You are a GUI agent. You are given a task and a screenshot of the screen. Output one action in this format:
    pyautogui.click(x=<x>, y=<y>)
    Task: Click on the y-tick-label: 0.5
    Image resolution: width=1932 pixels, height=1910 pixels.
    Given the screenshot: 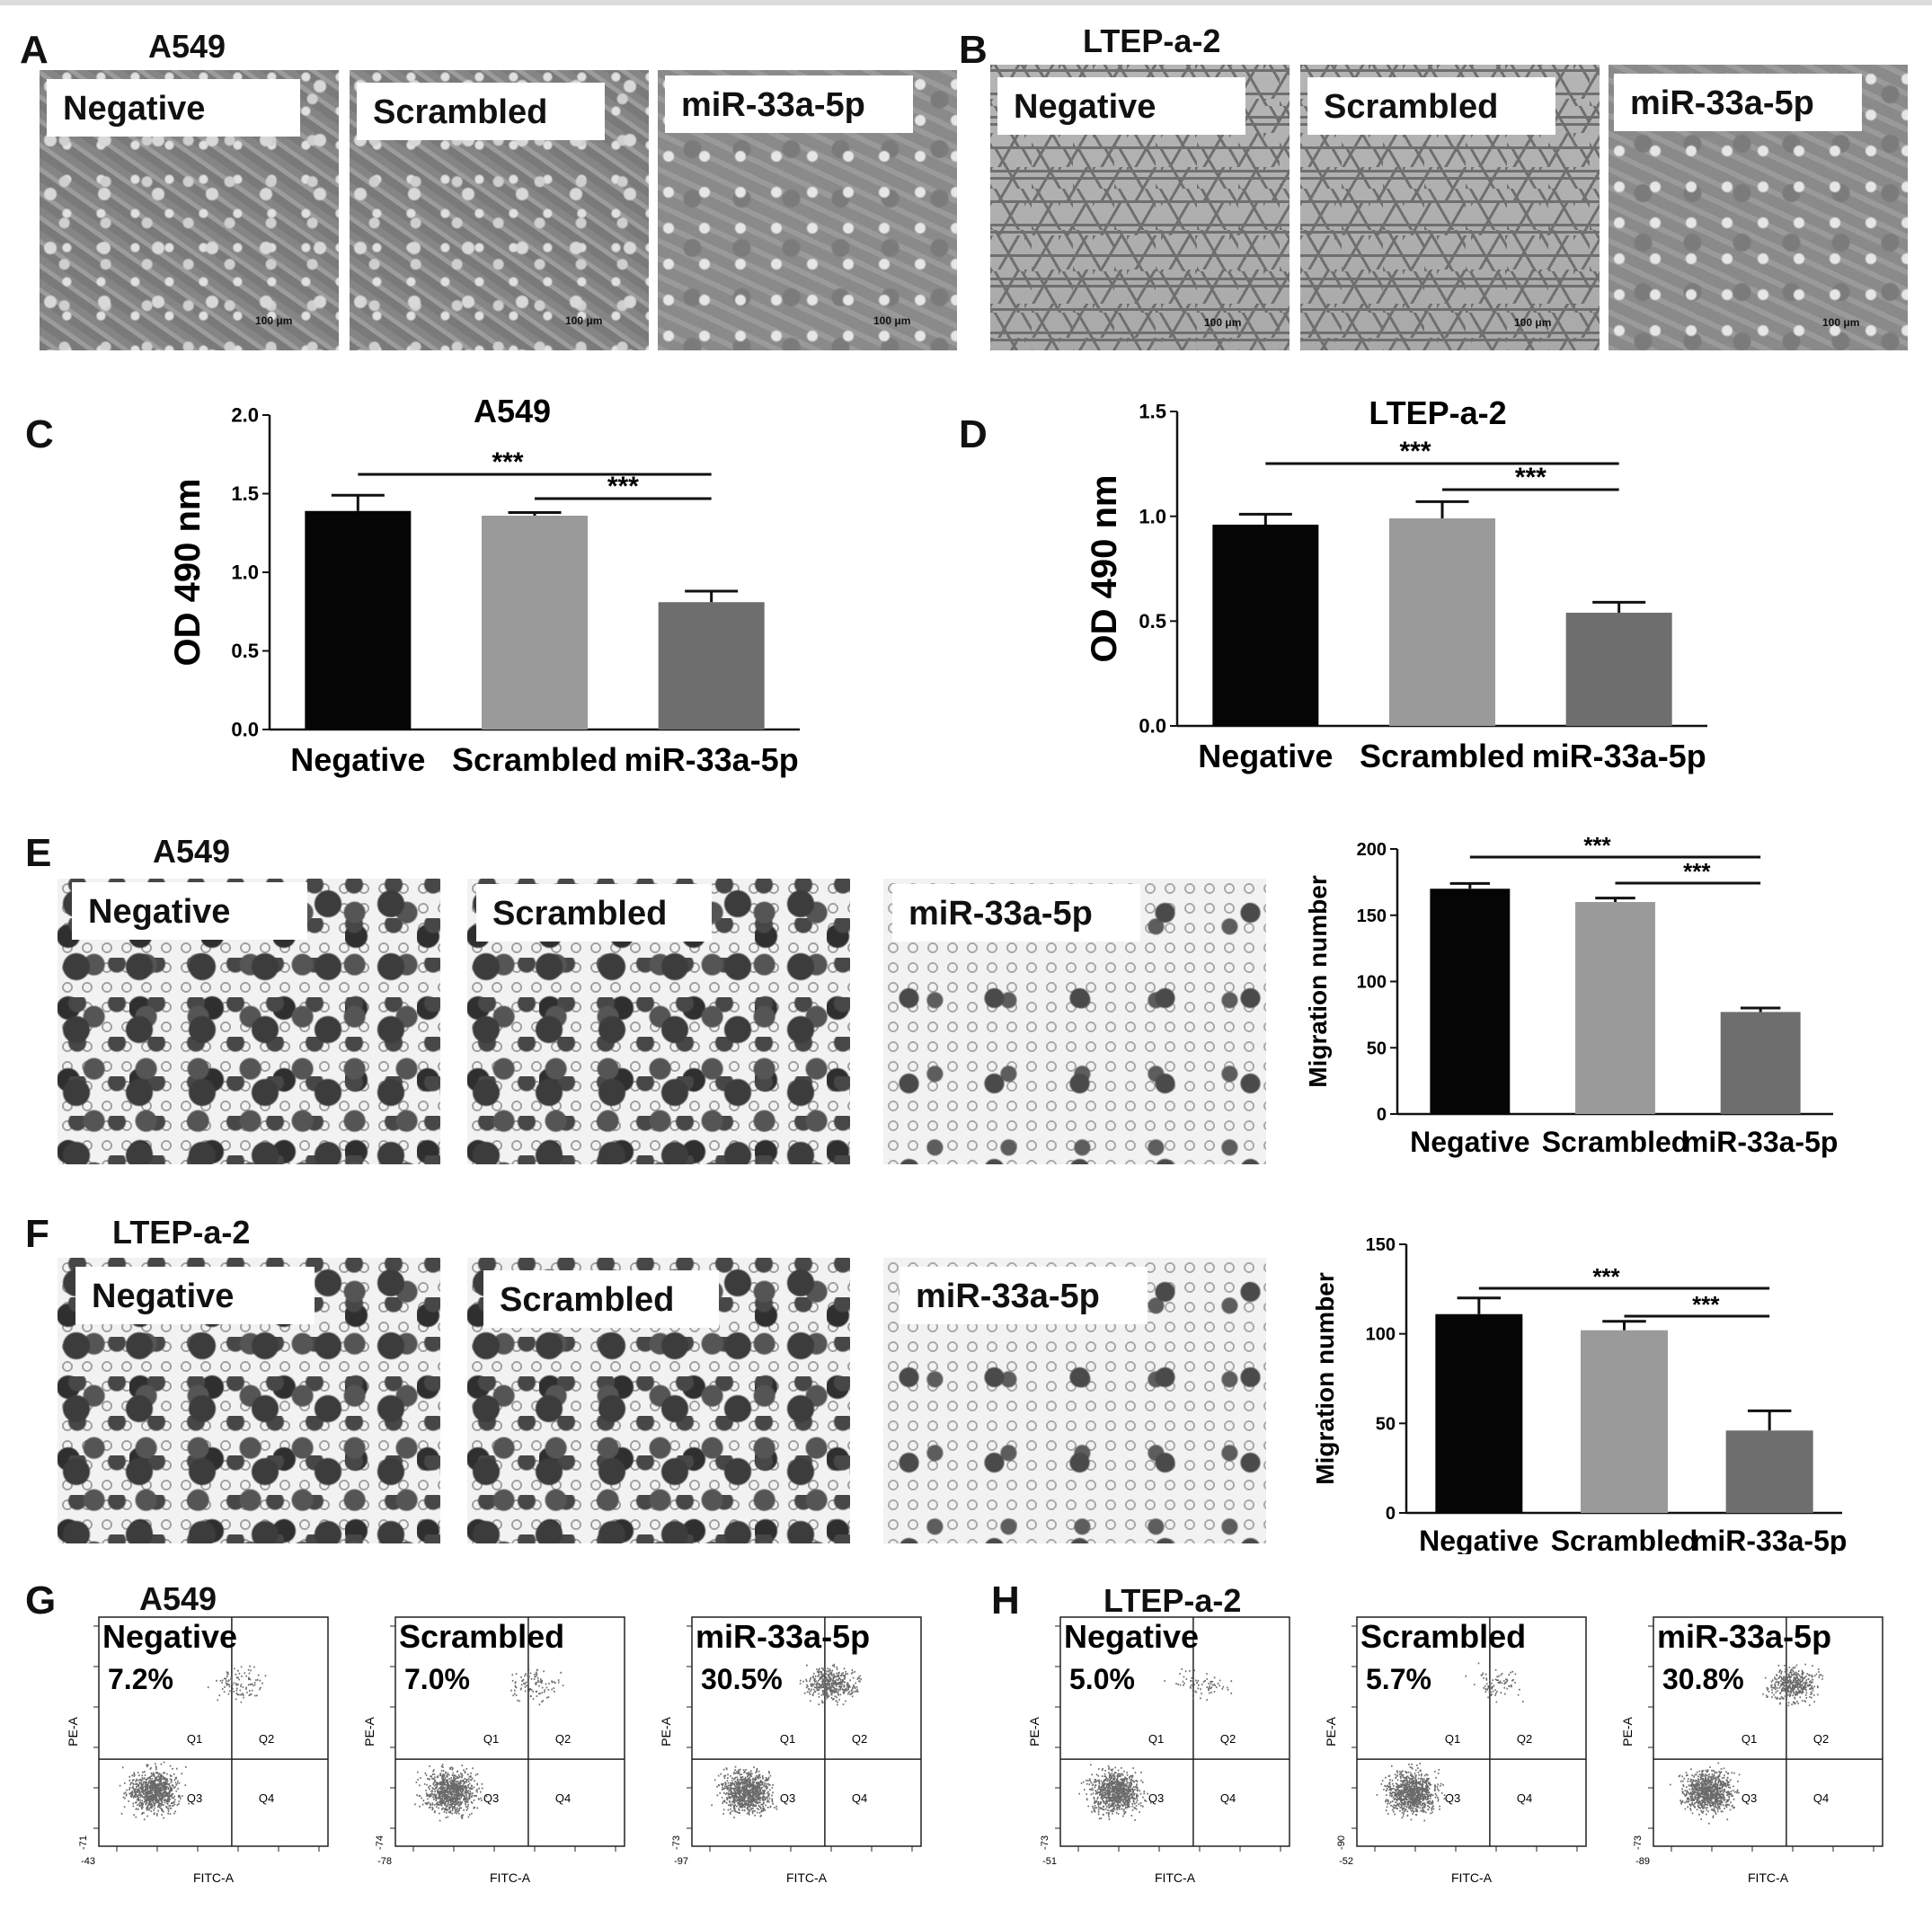 What is the action you would take?
    pyautogui.click(x=1152, y=621)
    